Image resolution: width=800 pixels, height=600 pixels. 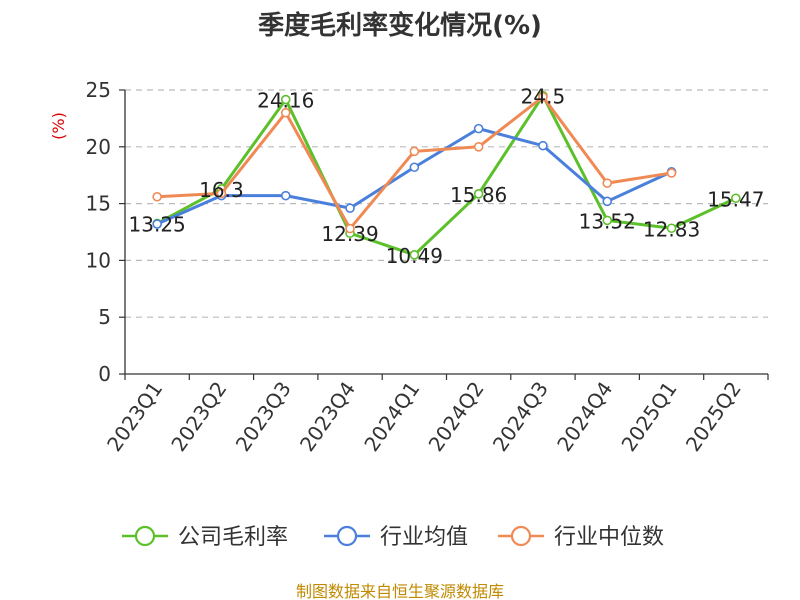 I want to click on legend-label: 行业均值, so click(x=424, y=537).